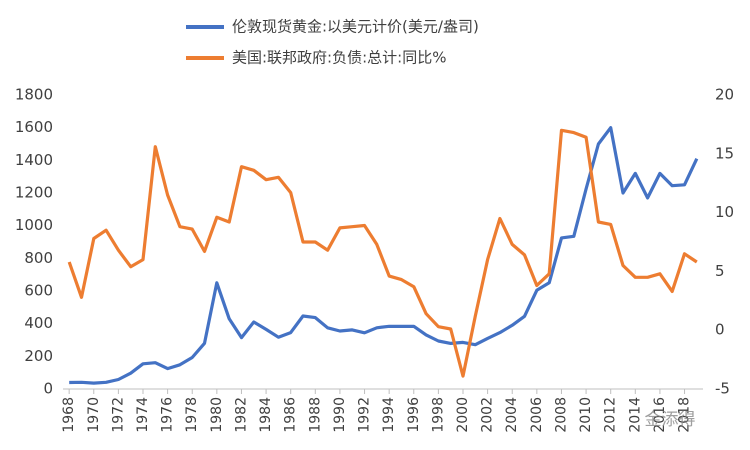 This screenshot has width=750, height=450. What do you see at coordinates (241, 415) in the screenshot?
I see `x-tick-label: 1982` at bounding box center [241, 415].